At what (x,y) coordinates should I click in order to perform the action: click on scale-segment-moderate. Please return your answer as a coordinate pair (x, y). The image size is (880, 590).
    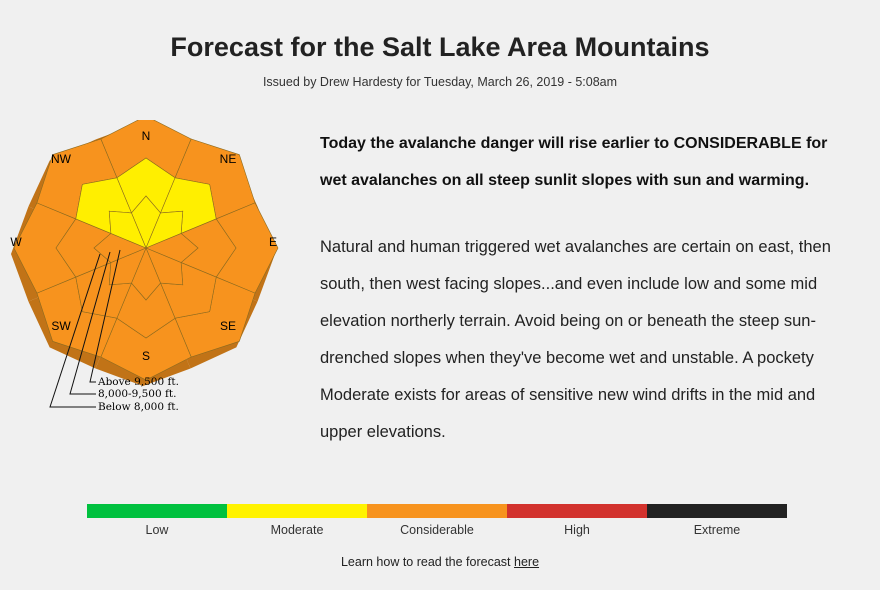
    Looking at the image, I should click on (297, 511).